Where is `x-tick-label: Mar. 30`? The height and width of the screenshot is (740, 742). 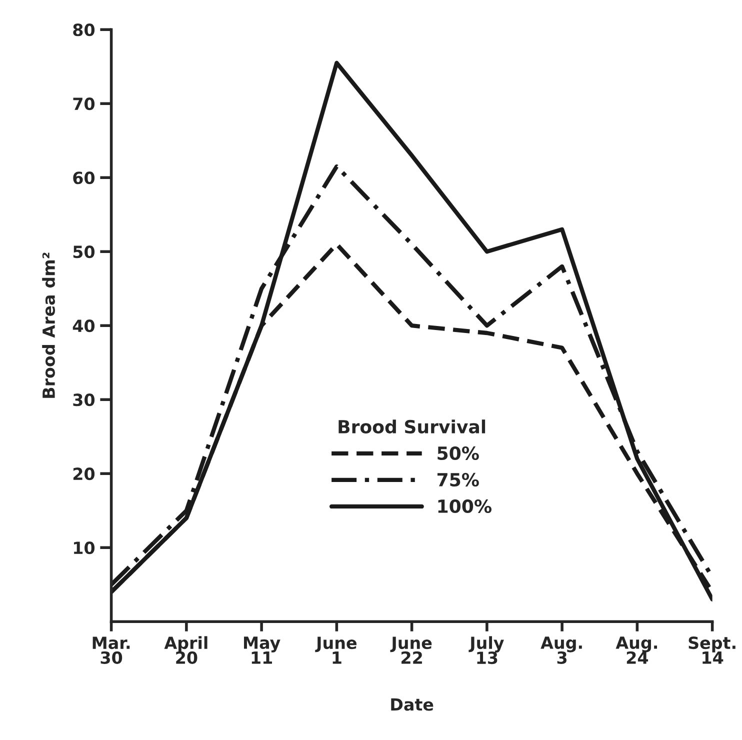
x-tick-label: Mar. 30 is located at coordinates (111, 650).